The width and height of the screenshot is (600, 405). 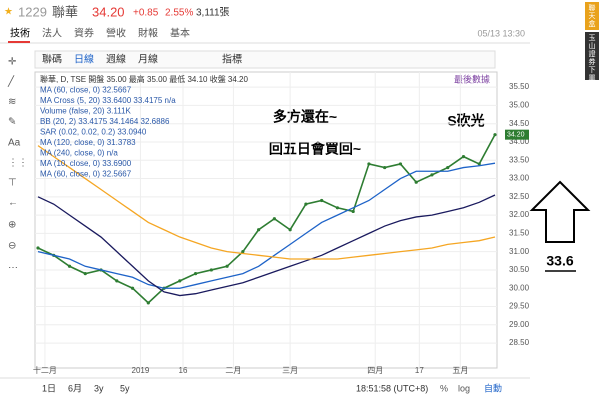 I want to click on y-tick-label: 29.50, so click(x=519, y=306).